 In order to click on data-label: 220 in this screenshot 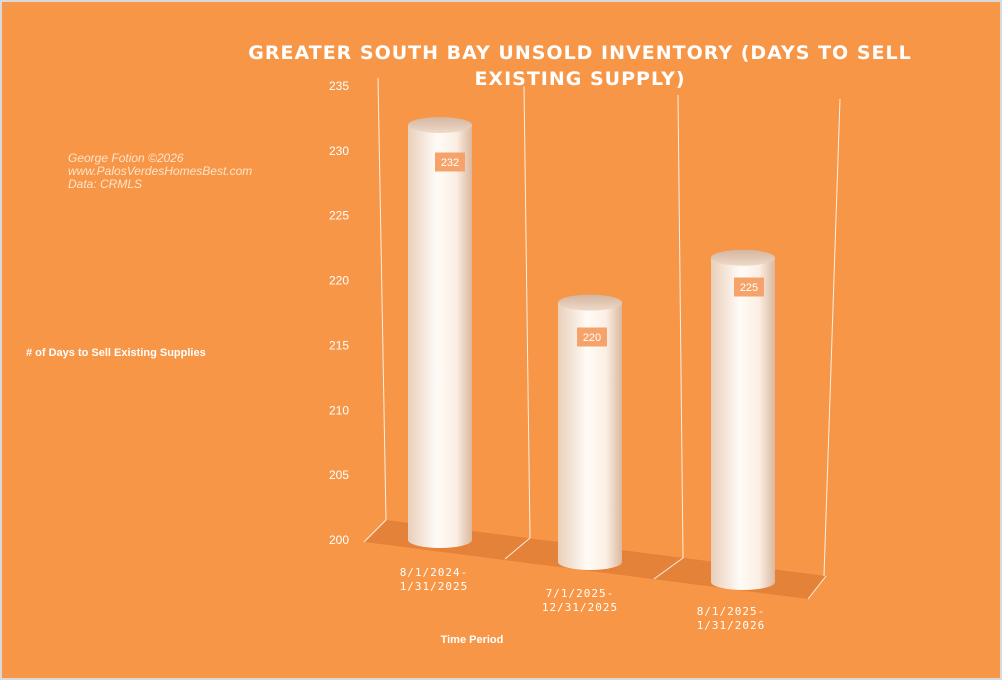, I will do `click(592, 338)`.